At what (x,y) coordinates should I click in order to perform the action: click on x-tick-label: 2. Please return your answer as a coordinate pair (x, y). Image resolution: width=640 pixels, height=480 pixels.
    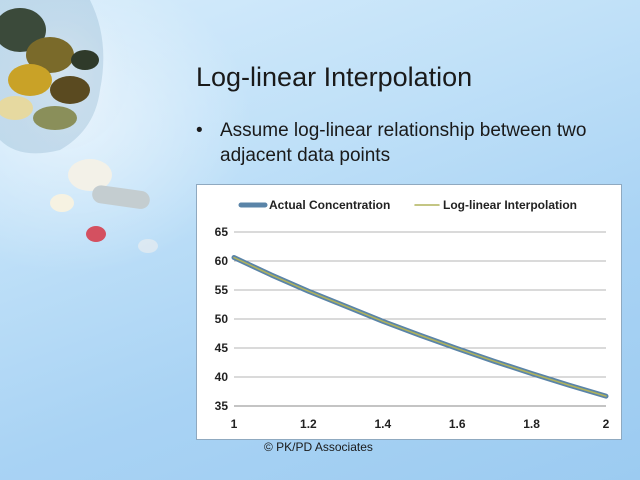
    Looking at the image, I should click on (606, 424).